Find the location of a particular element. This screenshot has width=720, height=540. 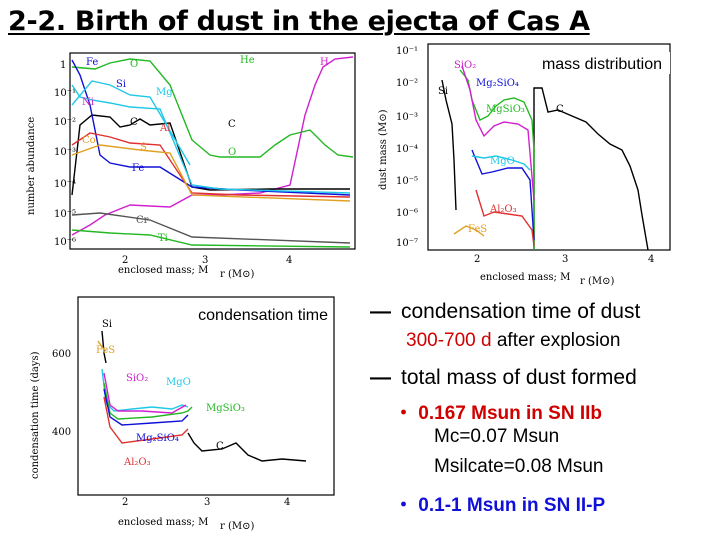

fig2-ytick-0: 10⁻¹ is located at coordinates (407, 51).